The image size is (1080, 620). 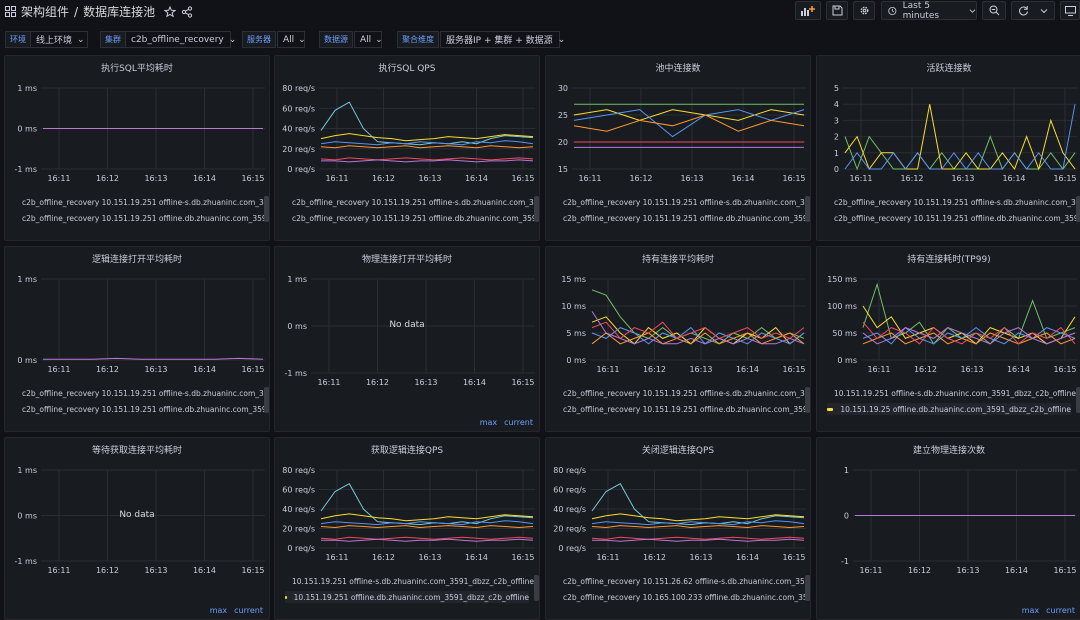 What do you see at coordinates (878, 369) in the screenshot?
I see `x-tick-label: 16:11` at bounding box center [878, 369].